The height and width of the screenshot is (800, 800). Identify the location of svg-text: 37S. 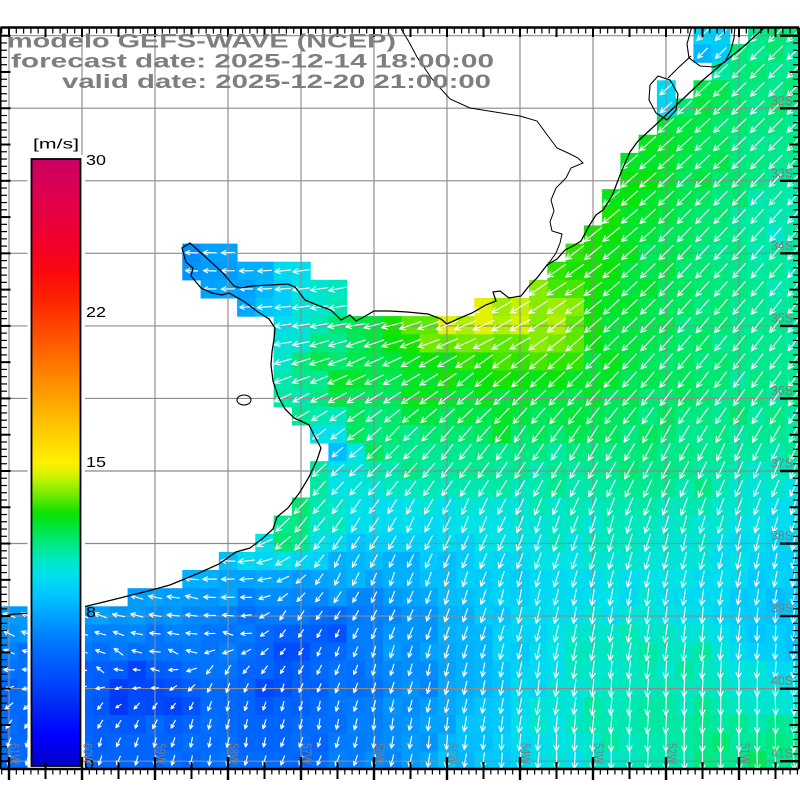
(782, 464).